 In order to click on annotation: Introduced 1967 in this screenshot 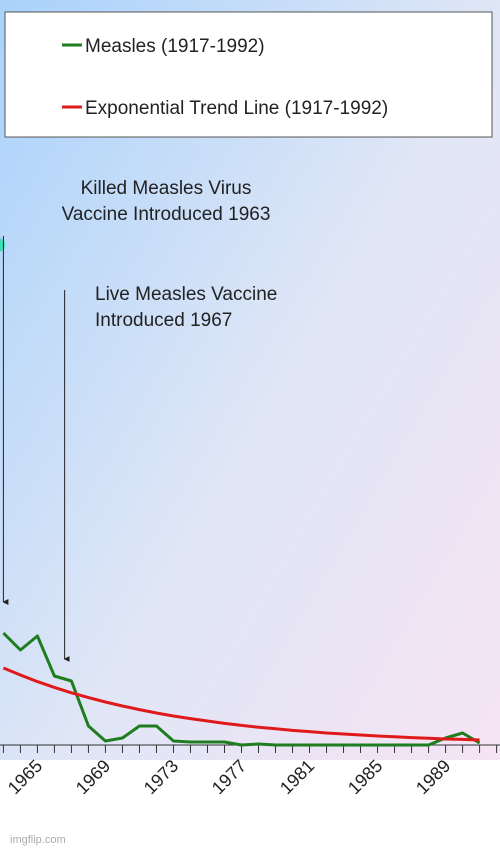, I will do `click(163, 320)`.